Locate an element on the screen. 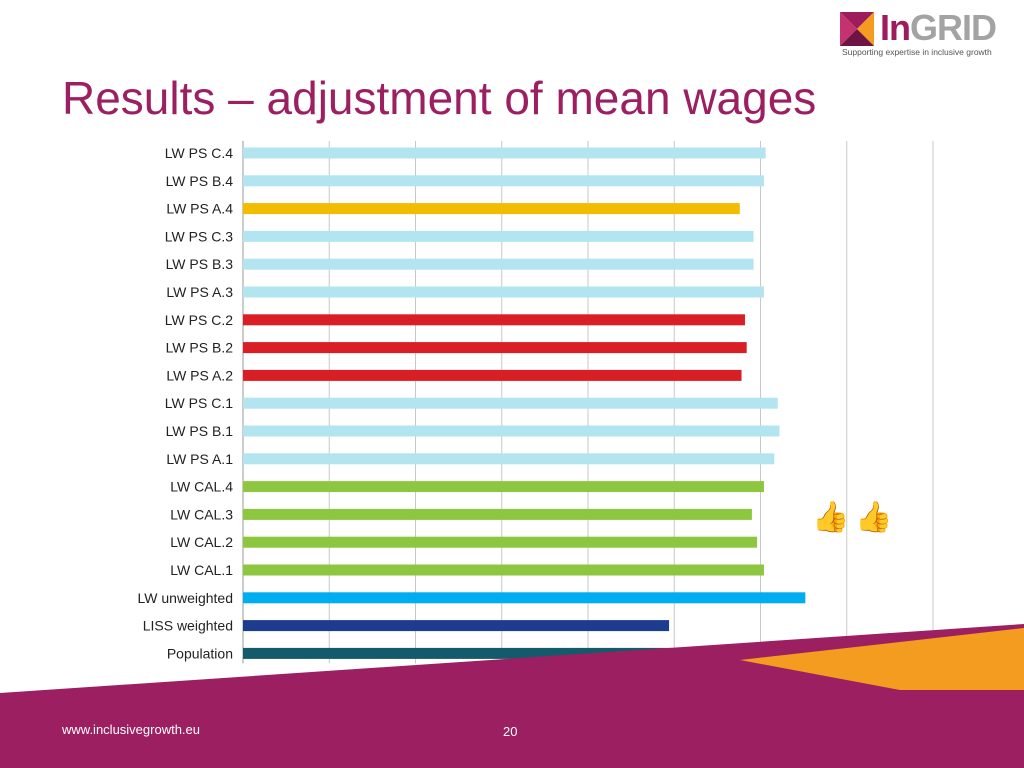  category-label: LW PS B.3 is located at coordinates (200, 264).